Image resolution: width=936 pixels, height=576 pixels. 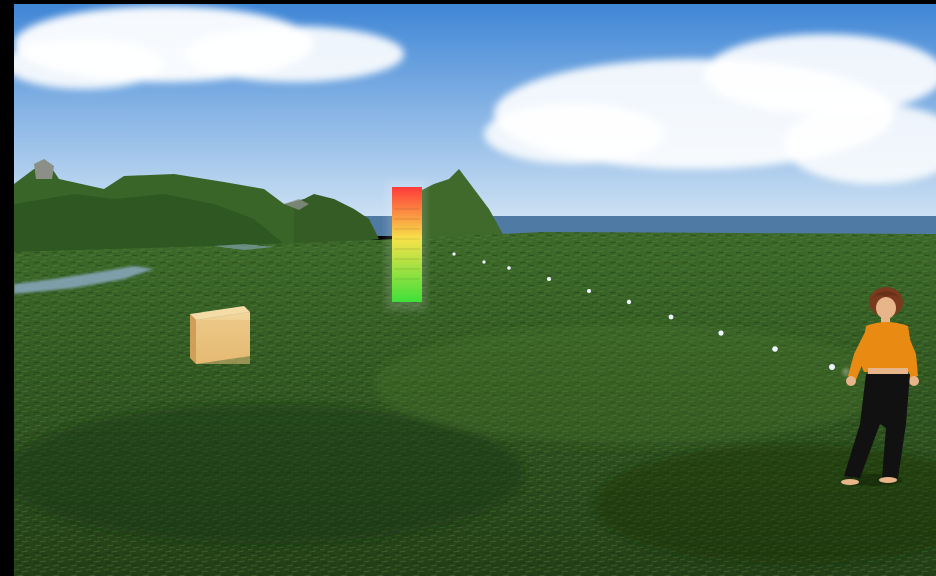 I want to click on top-black-border, so click(x=468, y=2).